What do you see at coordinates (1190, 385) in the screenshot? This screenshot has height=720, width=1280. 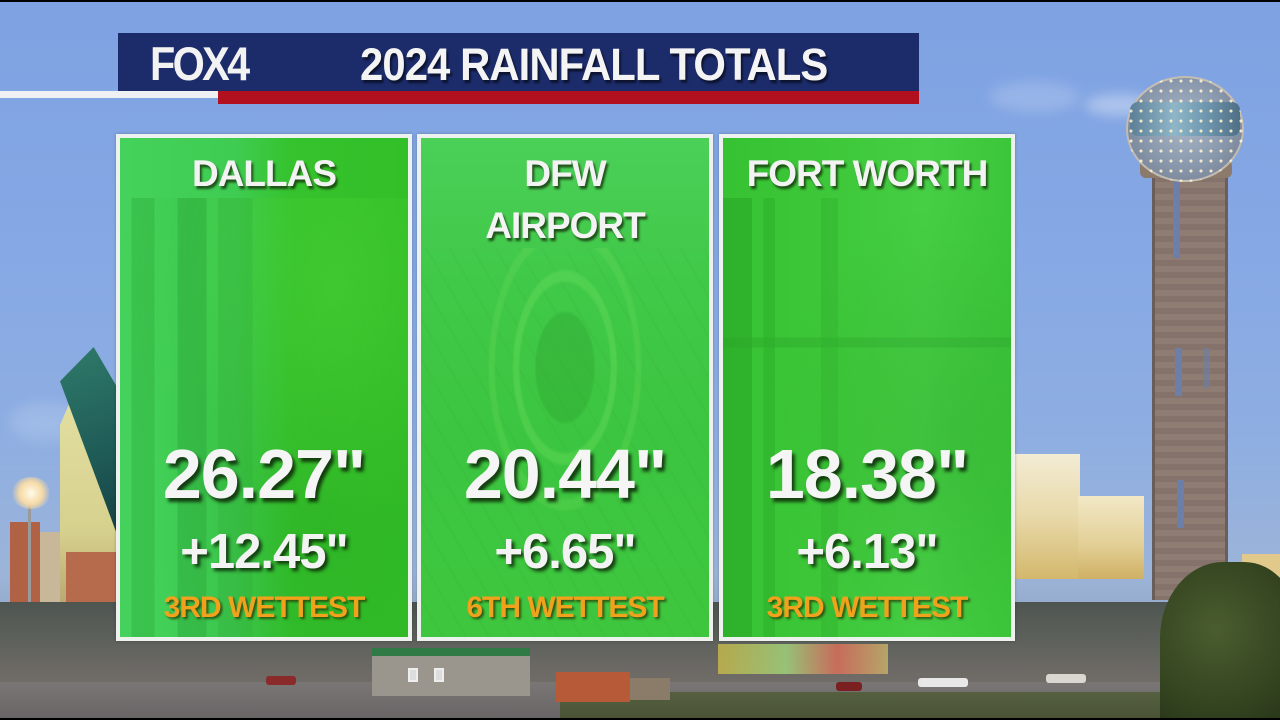 I see `reunion-tower-shaft` at bounding box center [1190, 385].